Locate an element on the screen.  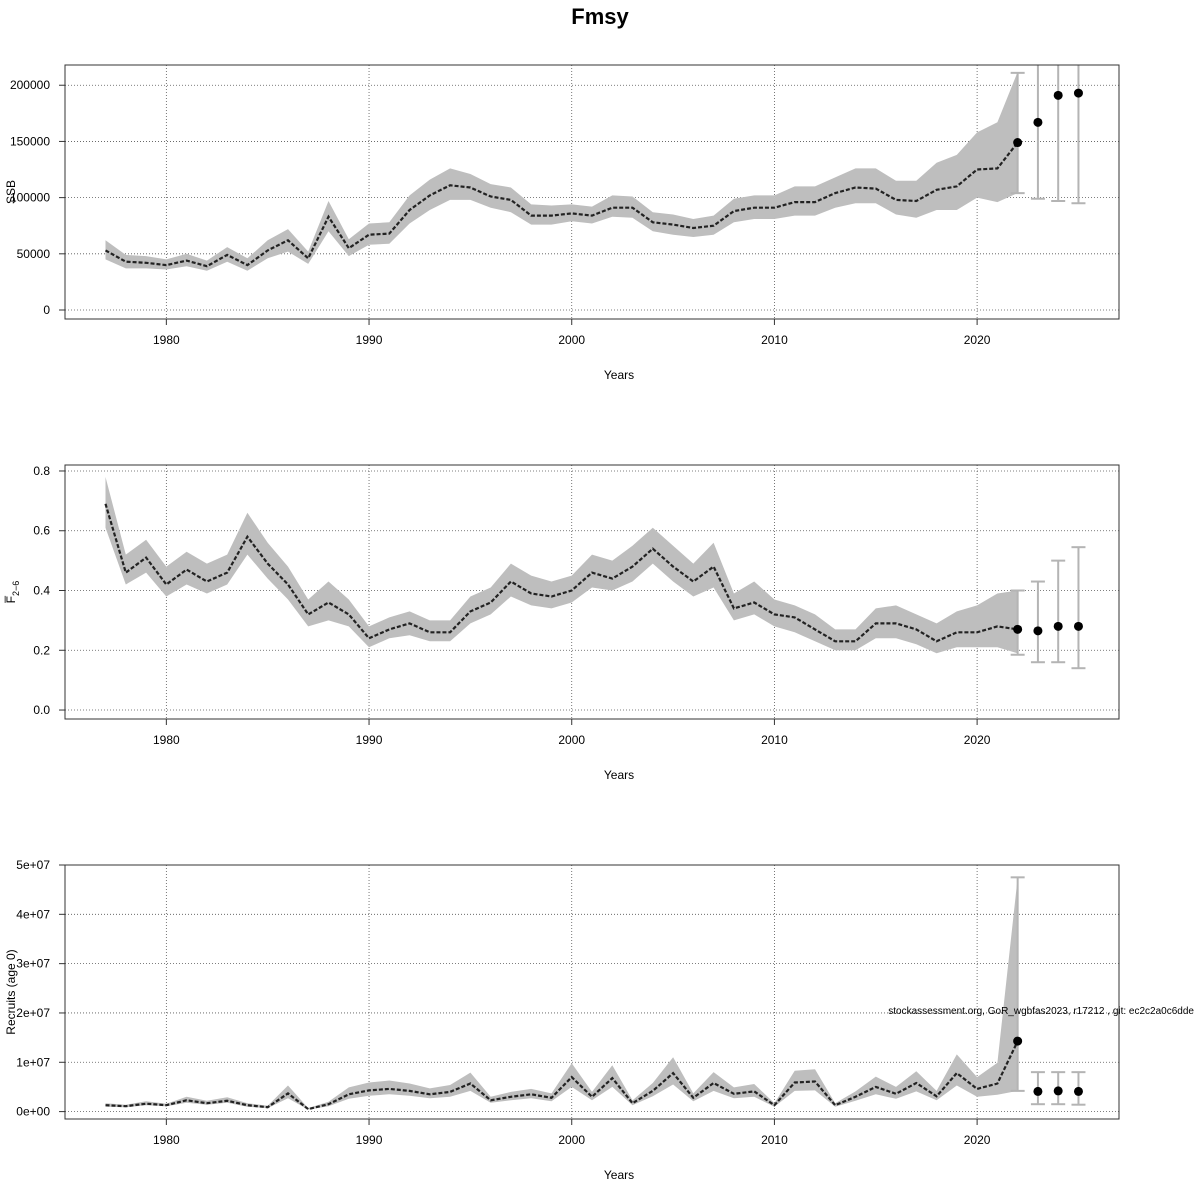
y-axis-label: F̅2−6 is located at coordinates (12, 592).